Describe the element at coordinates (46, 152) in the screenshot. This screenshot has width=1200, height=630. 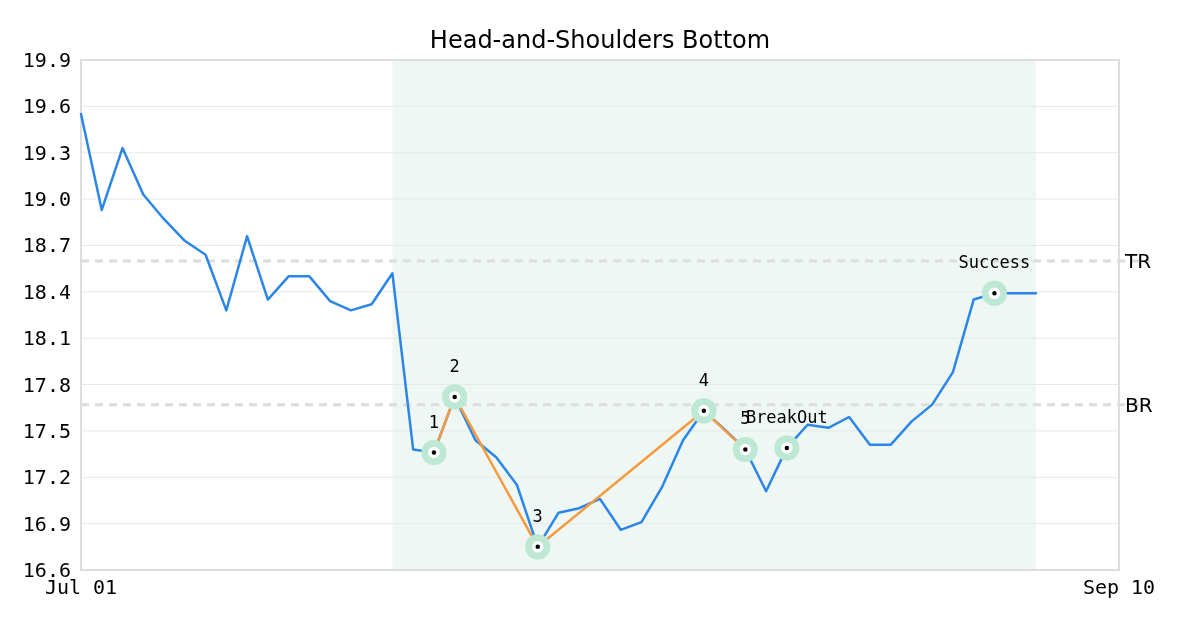
I see `y-tick-label: 19.3` at that location.